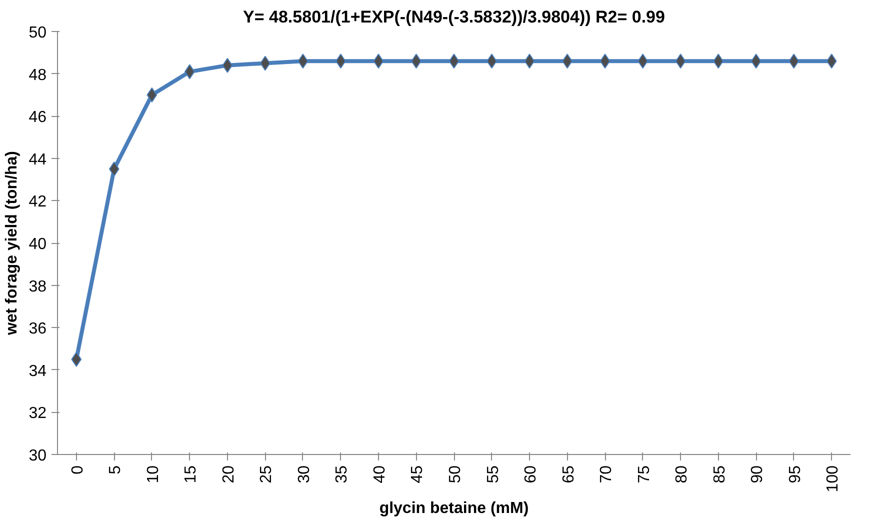  I want to click on y-axis-title: wet forage yield (ton/ha), so click(12, 243).